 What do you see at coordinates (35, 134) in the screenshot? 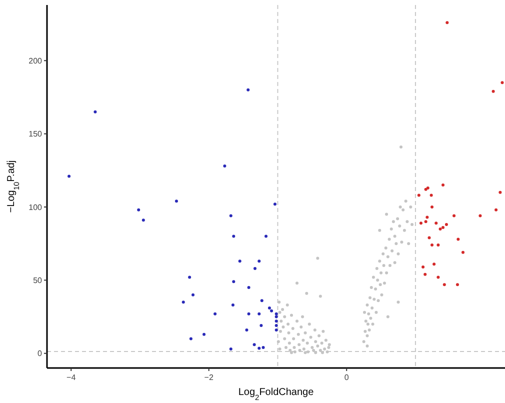
I see `y-tick-label: 150` at bounding box center [35, 134].